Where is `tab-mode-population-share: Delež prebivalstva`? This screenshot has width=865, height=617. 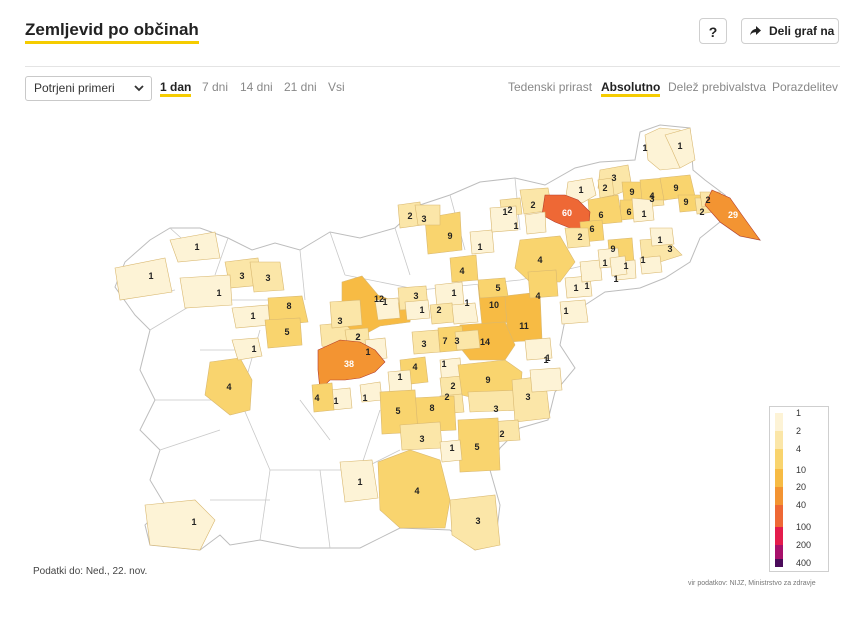
tab-mode-population-share: Delež prebivalstva is located at coordinates (717, 87).